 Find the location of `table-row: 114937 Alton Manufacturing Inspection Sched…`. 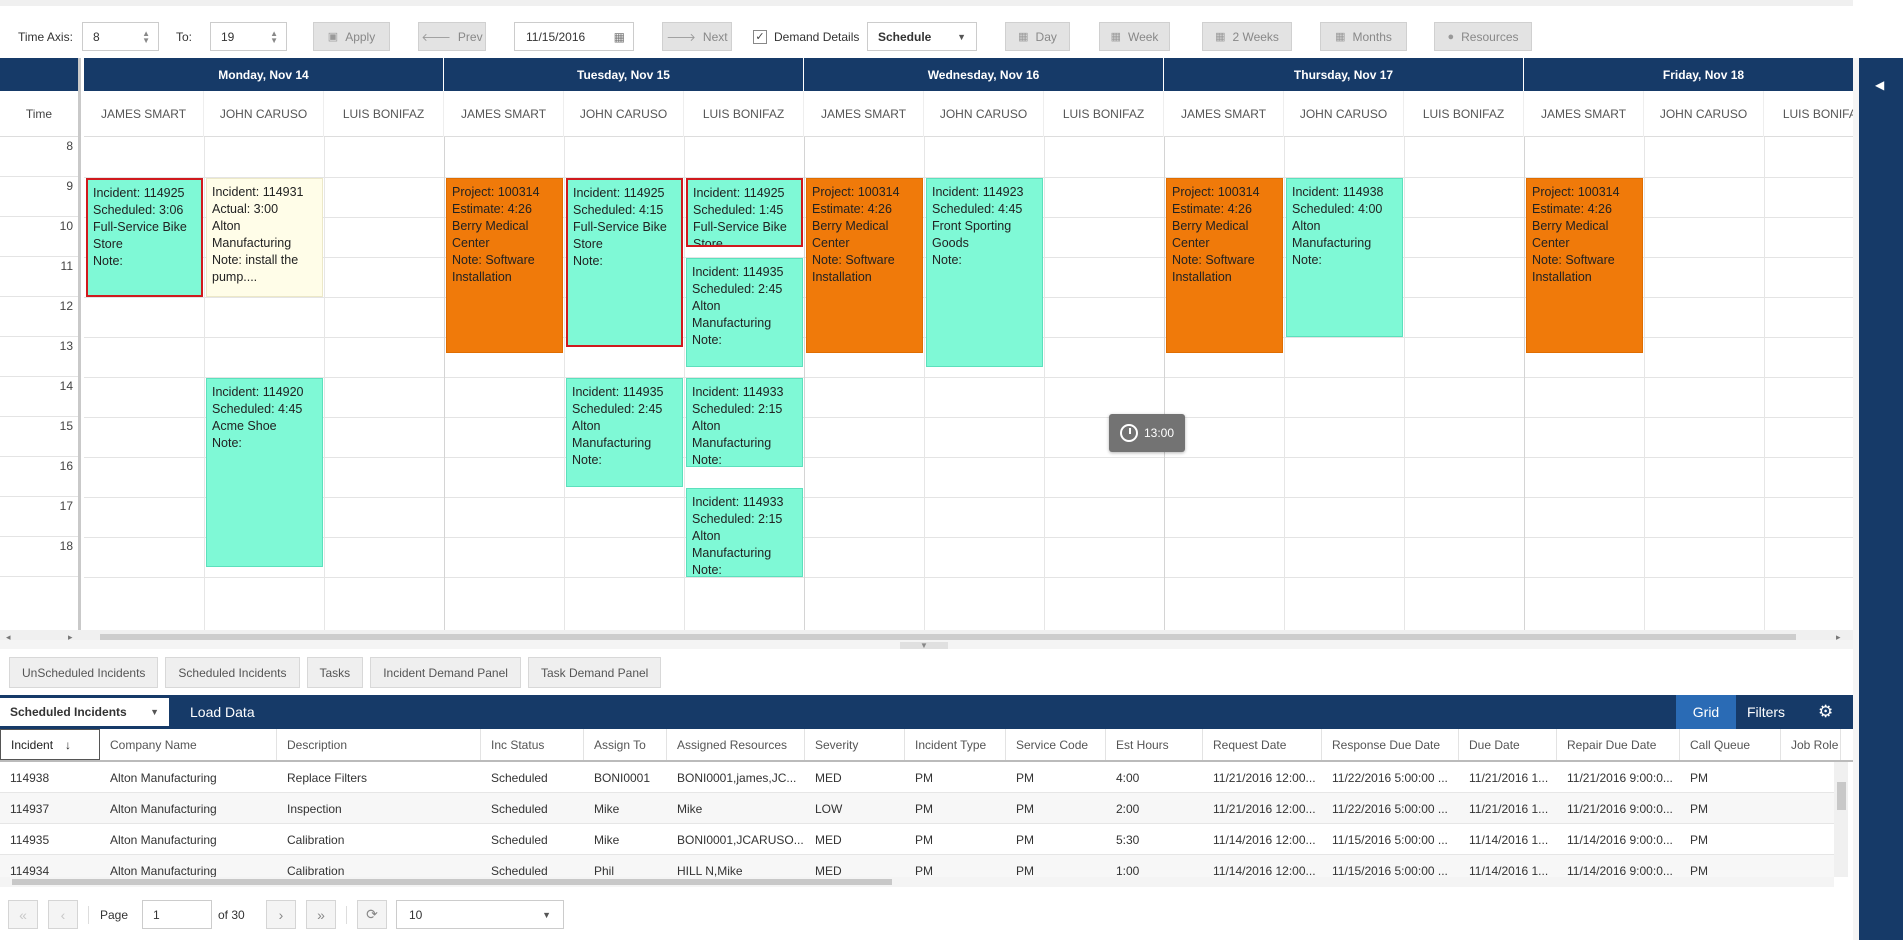

table-row: 114937 Alton Manufacturing Inspection Sched… is located at coordinates (917, 808).